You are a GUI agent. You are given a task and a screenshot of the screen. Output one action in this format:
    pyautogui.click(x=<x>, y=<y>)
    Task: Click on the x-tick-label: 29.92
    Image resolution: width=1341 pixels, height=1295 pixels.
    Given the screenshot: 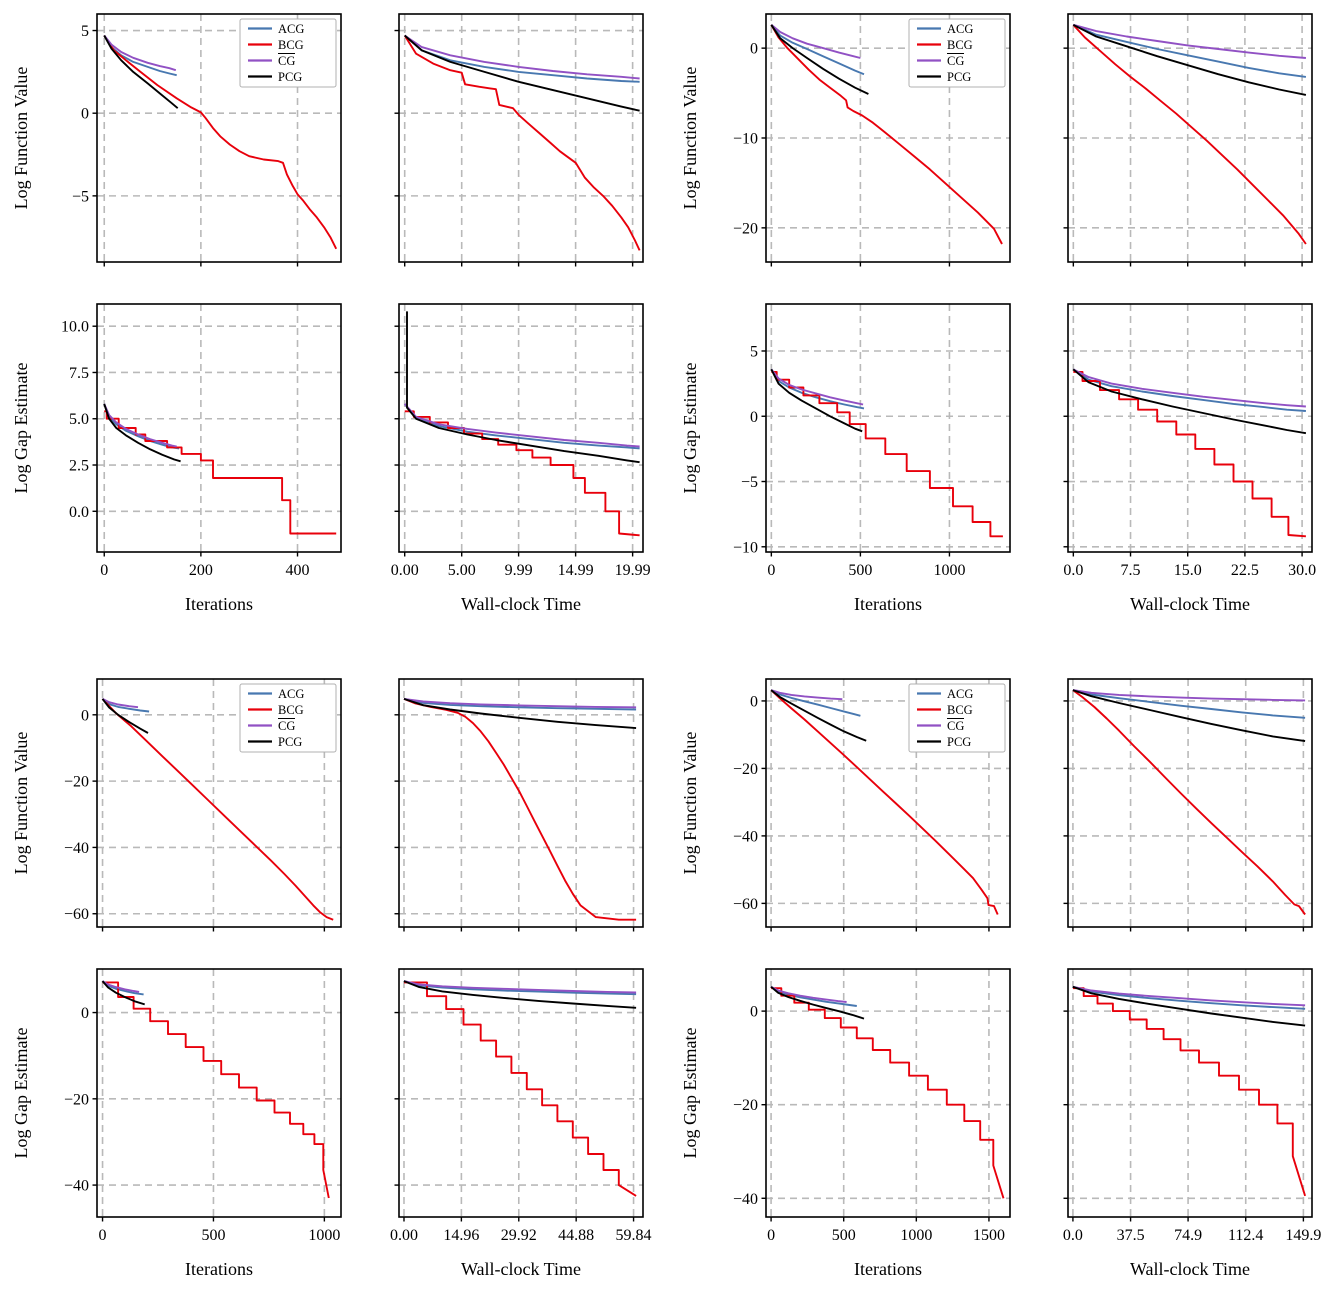 What is the action you would take?
    pyautogui.click(x=519, y=1235)
    